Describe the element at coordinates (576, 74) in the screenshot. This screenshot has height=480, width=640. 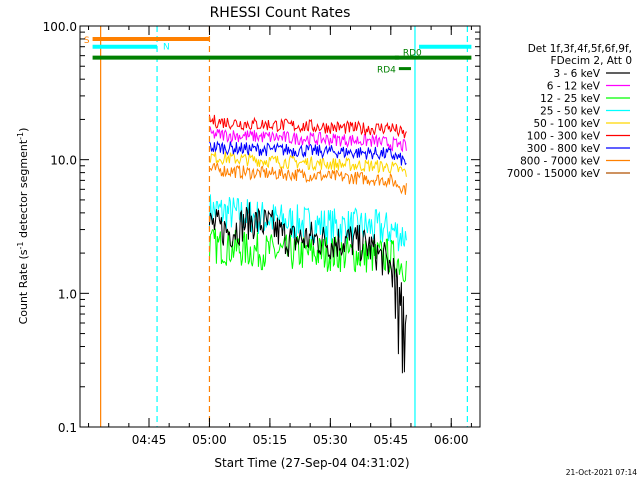
I see `legend-entry-label: 3 - 6 keV` at that location.